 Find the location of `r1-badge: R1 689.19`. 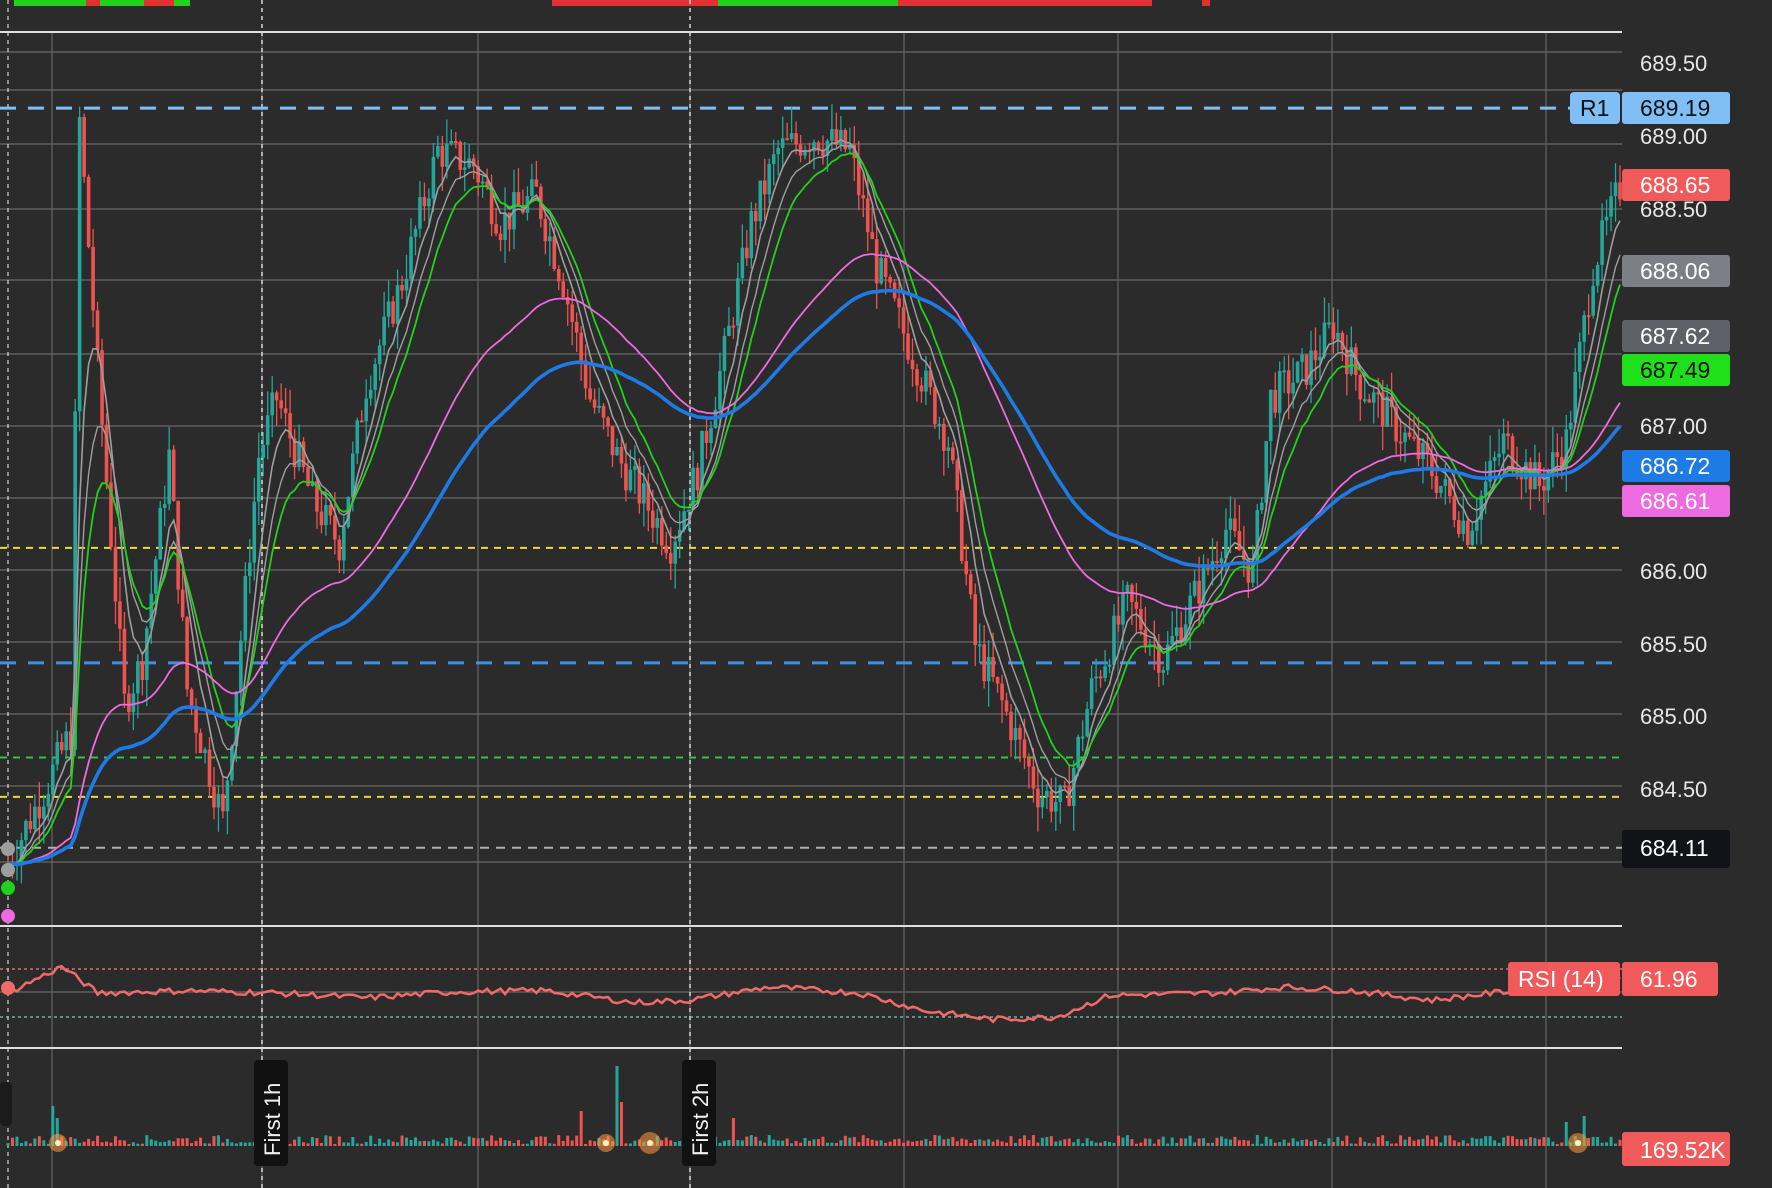

r1-badge: R1 689.19 is located at coordinates (1650, 108).